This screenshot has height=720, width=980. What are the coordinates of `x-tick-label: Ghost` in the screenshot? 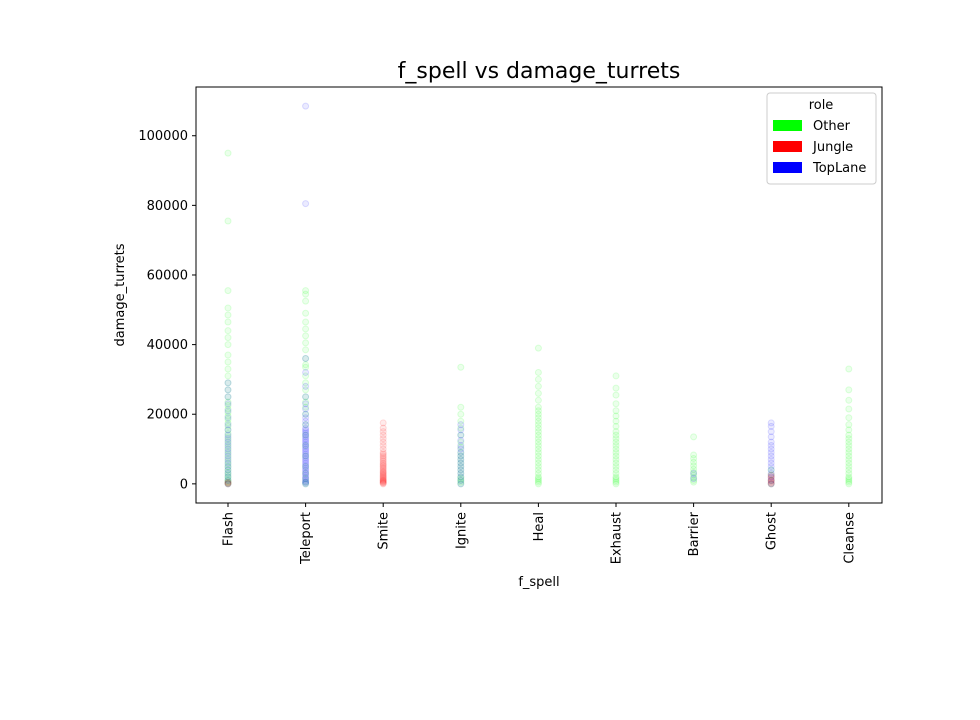 It's located at (772, 531).